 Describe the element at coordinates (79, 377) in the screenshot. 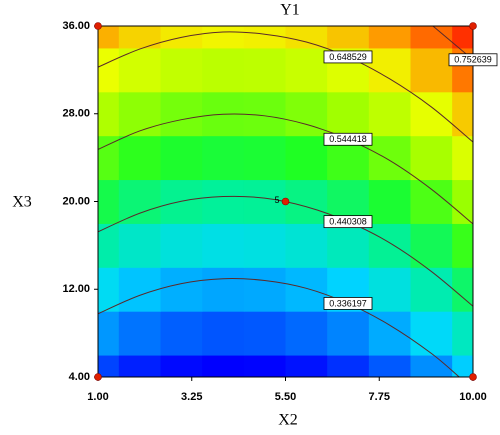

I see `y-tick-label: 4.00` at that location.